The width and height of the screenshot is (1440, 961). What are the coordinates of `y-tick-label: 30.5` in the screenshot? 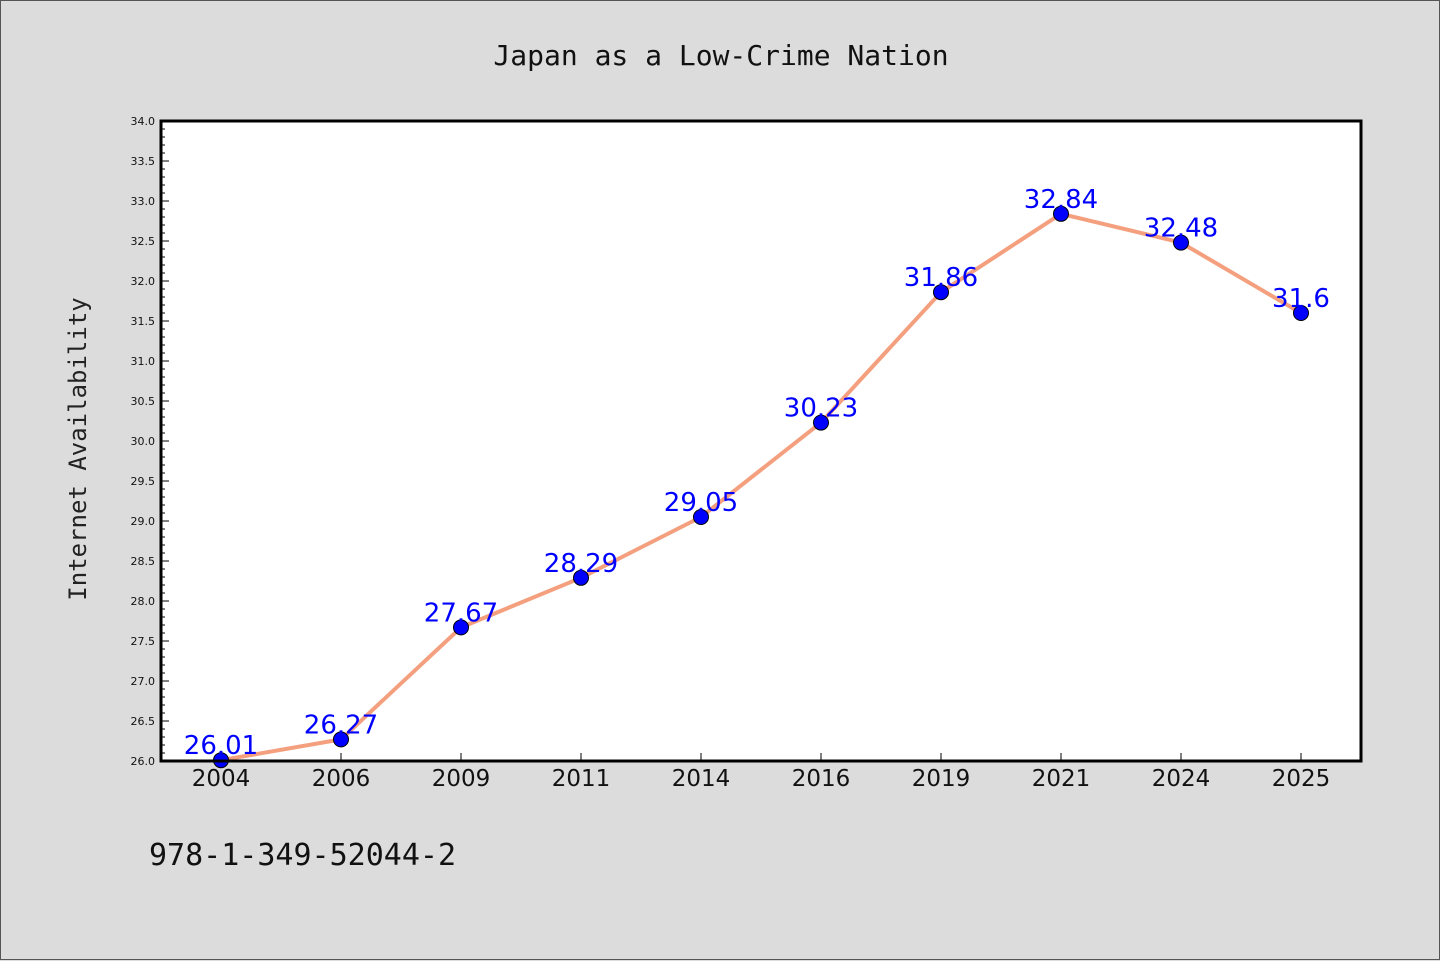 It's located at (143, 401).